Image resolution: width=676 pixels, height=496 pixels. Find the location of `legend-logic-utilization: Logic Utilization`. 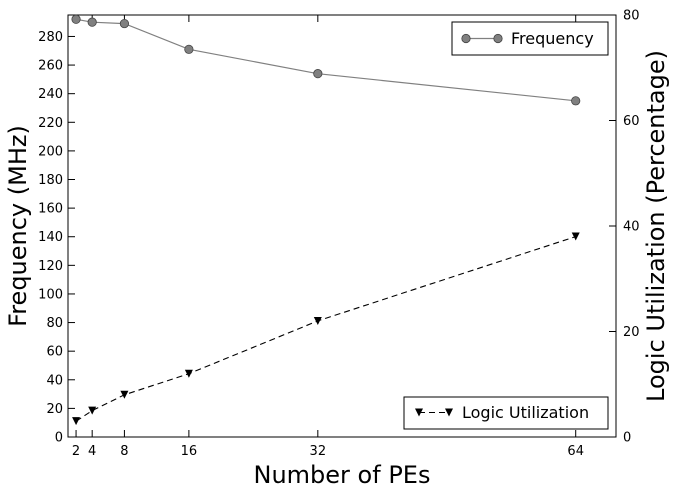

legend-logic-utilization: Logic Utilization is located at coordinates (506, 413).